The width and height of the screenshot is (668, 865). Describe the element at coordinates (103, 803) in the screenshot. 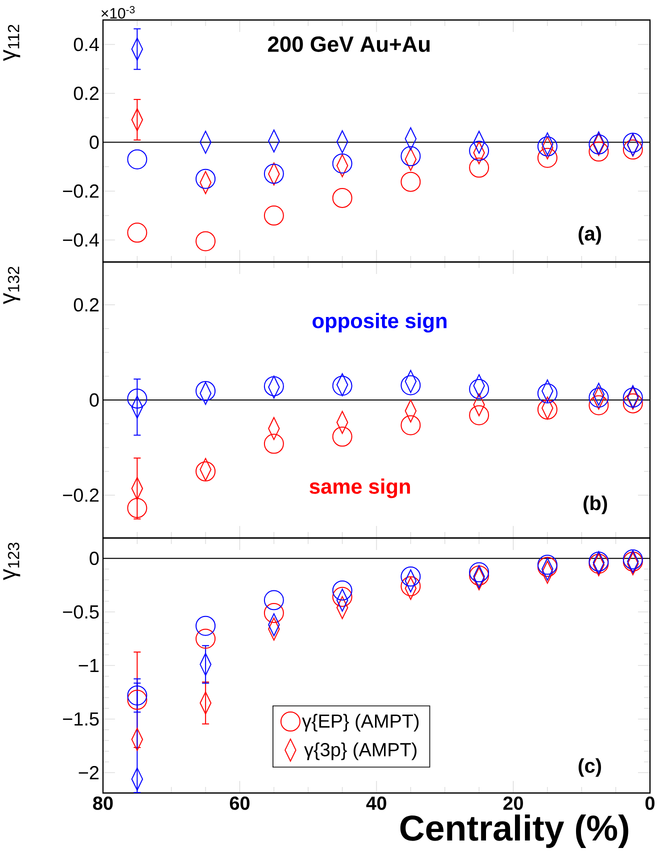

I see `x-tick-label: 80` at that location.